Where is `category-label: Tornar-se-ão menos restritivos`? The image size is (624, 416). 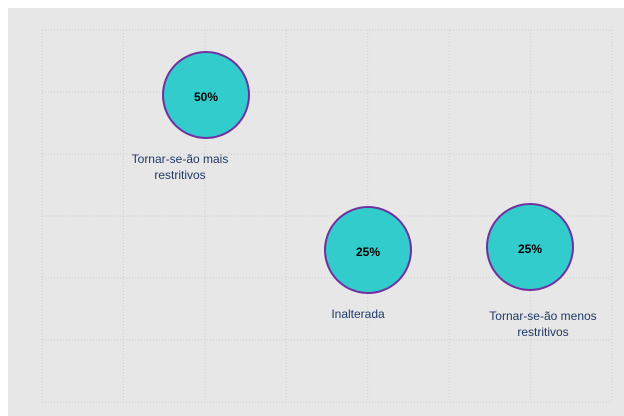
category-label: Tornar-se-ão menos restritivos is located at coordinates (543, 324).